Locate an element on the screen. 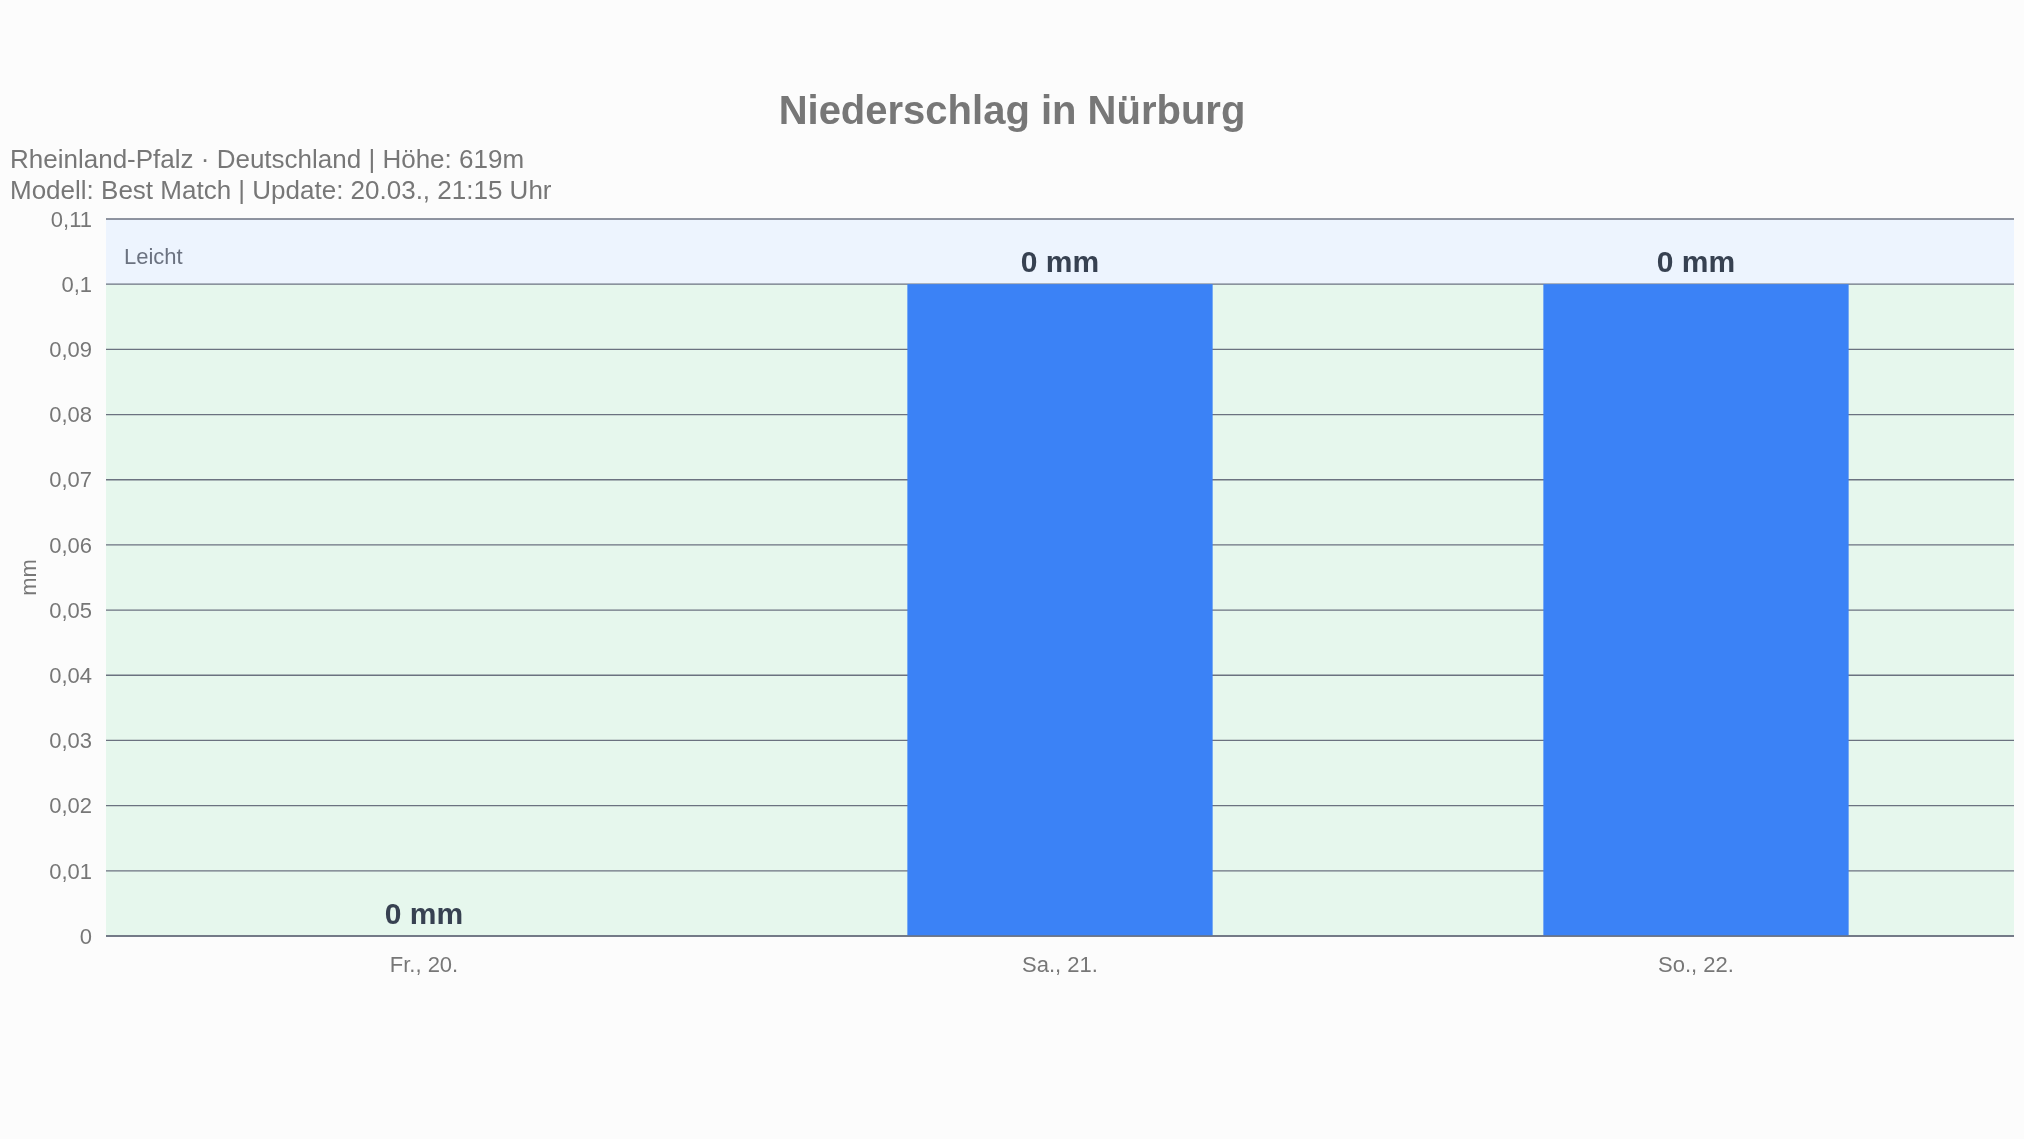  y-tick-label: 0,1 is located at coordinates (76, 284).